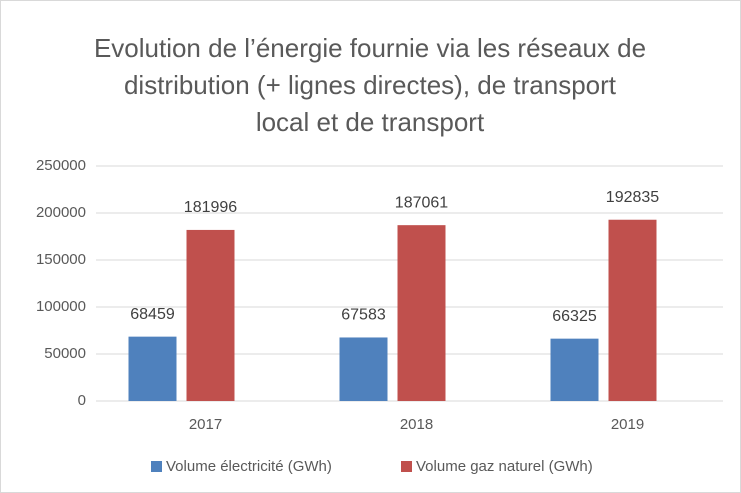 The image size is (741, 493). What do you see at coordinates (205, 424) in the screenshot?
I see `x-tick-label: 2017` at bounding box center [205, 424].